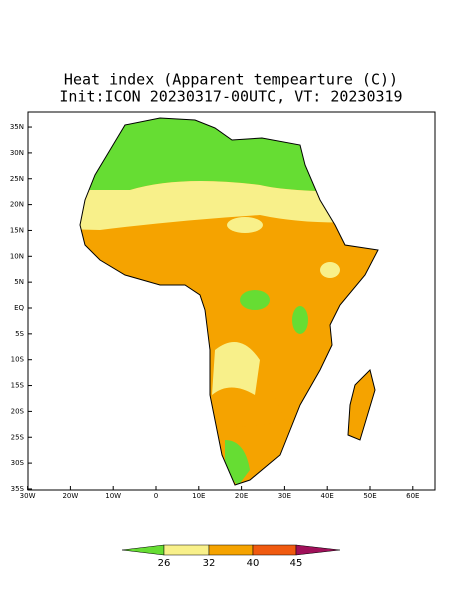  Describe the element at coordinates (164, 563) in the screenshot. I see `colorbar-label: 26` at that location.